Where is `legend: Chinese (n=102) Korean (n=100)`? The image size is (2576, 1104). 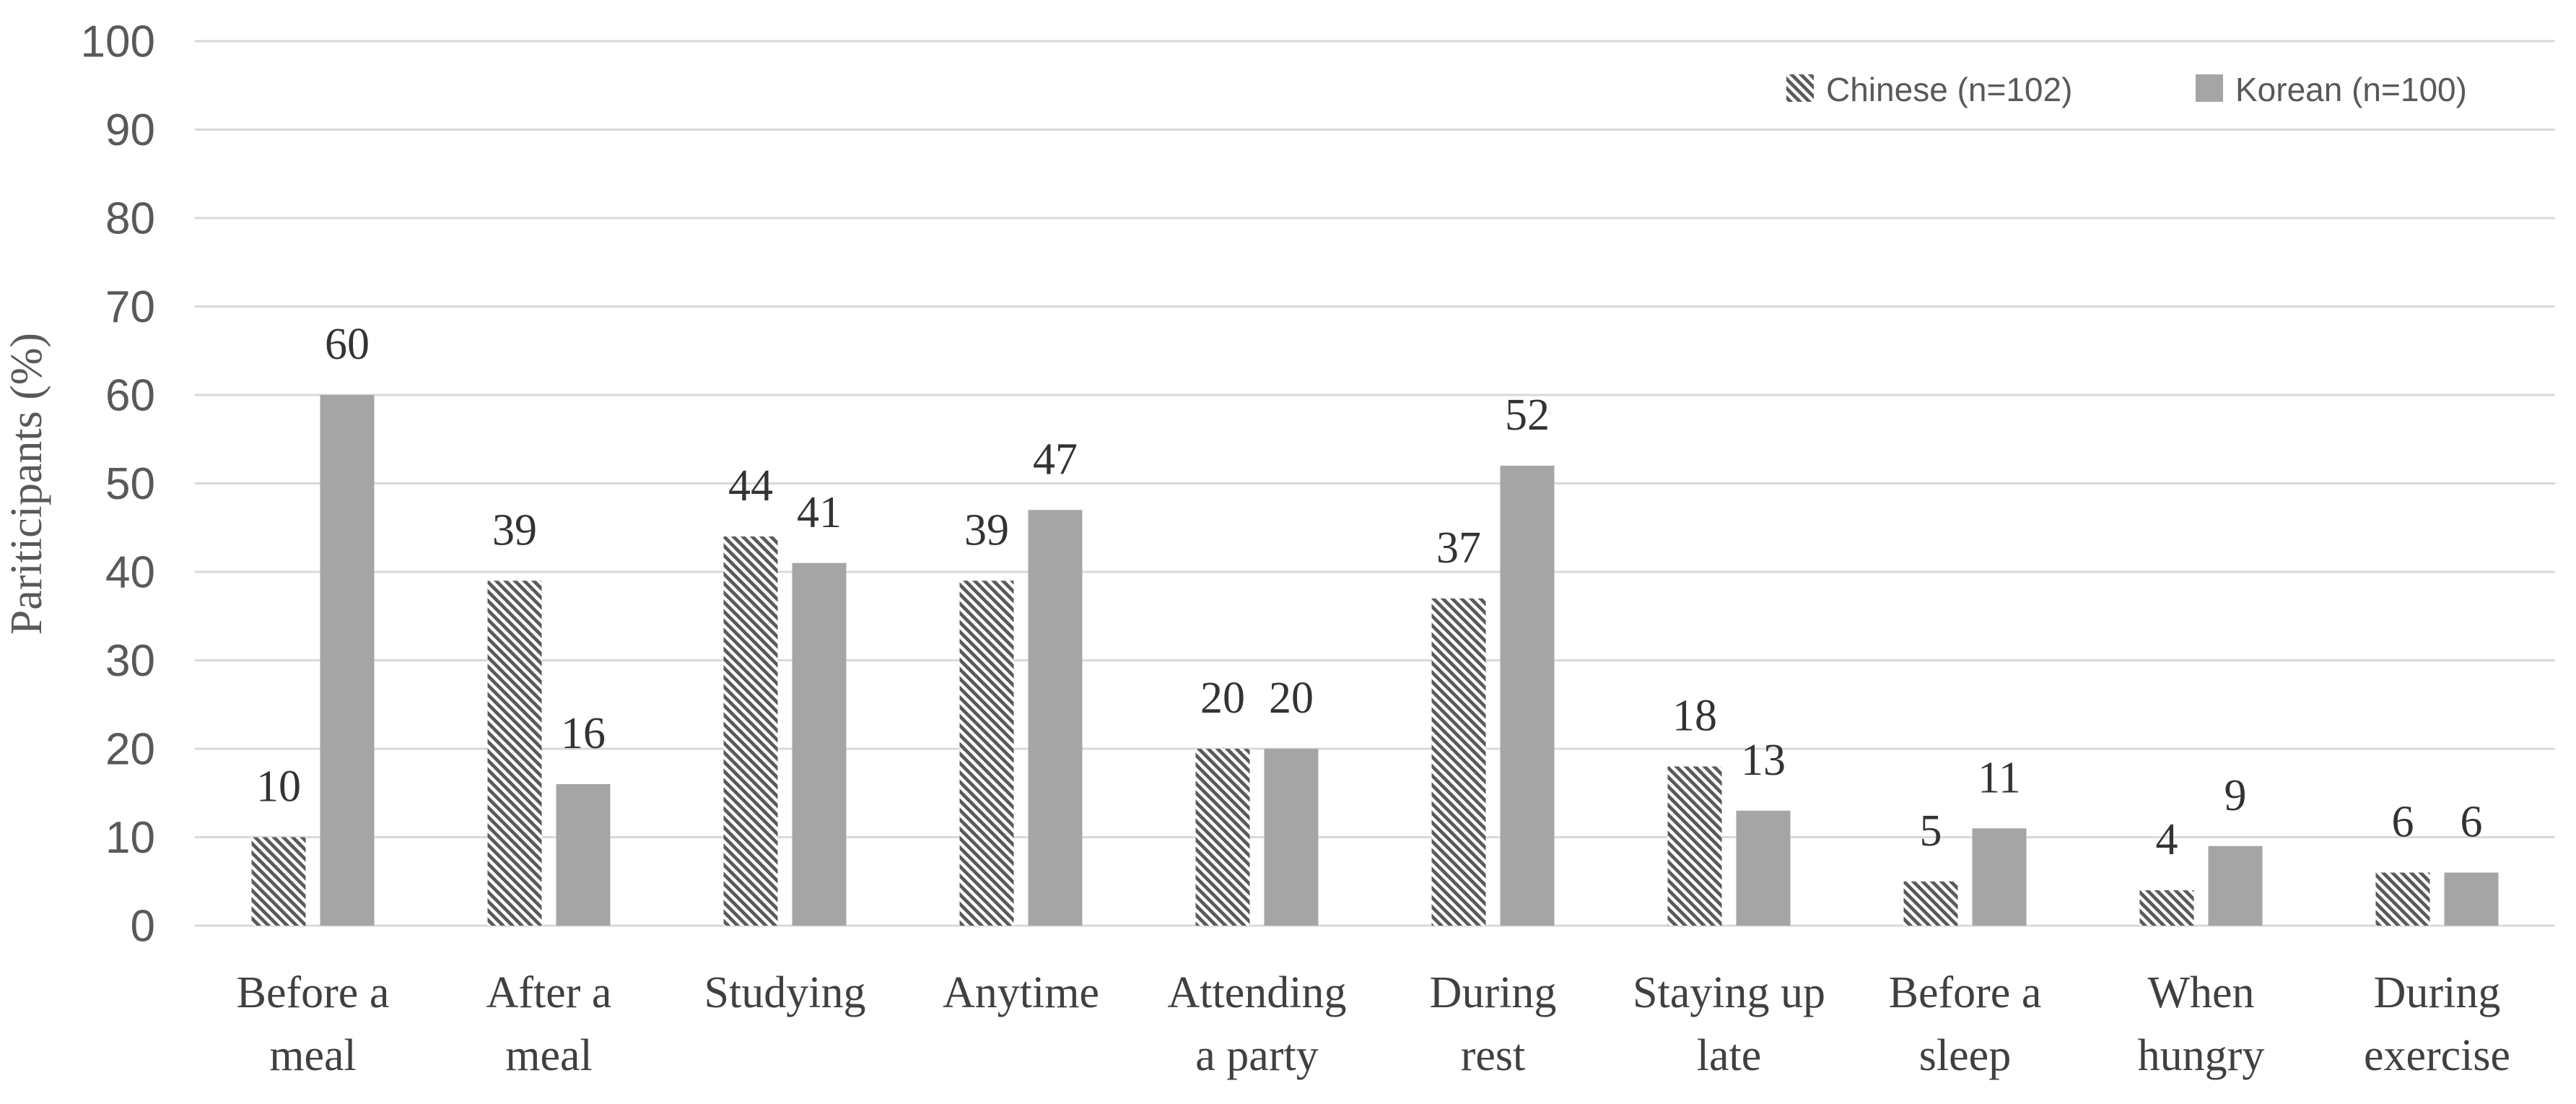
legend: Chinese (n=102) Korean (n=100) is located at coordinates (2126, 90).